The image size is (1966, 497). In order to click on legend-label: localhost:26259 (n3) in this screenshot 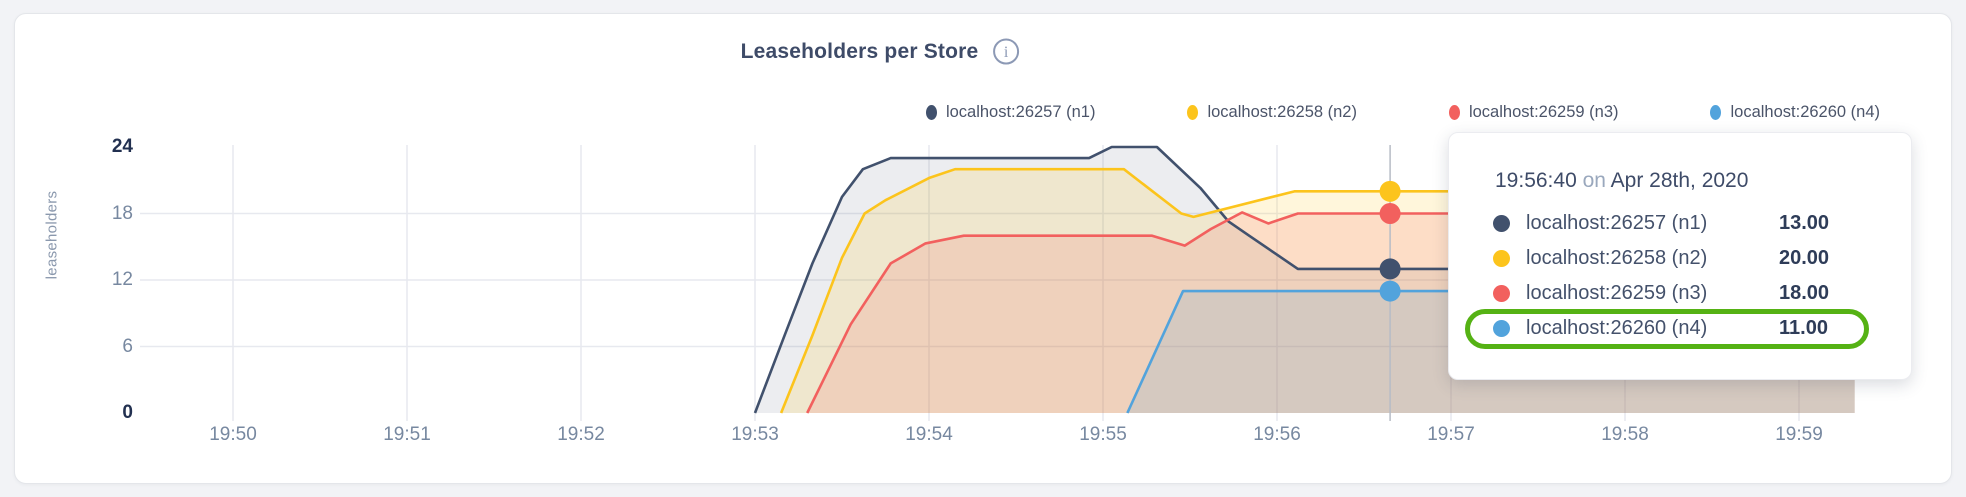, I will do `click(1543, 112)`.